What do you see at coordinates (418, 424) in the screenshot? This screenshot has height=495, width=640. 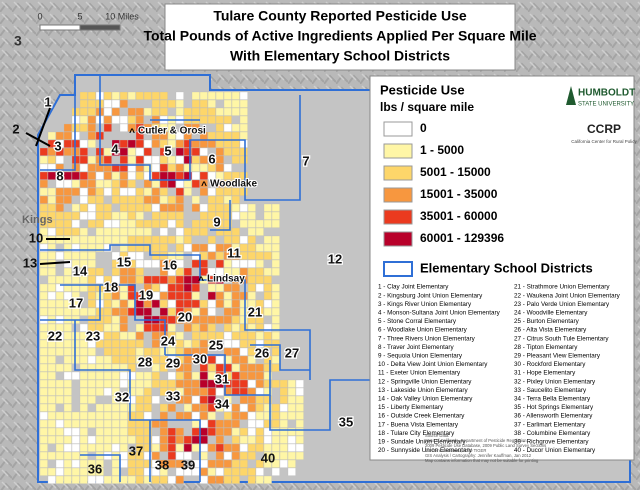 I see `district-name: 17 - Buena Vista Elementary` at bounding box center [418, 424].